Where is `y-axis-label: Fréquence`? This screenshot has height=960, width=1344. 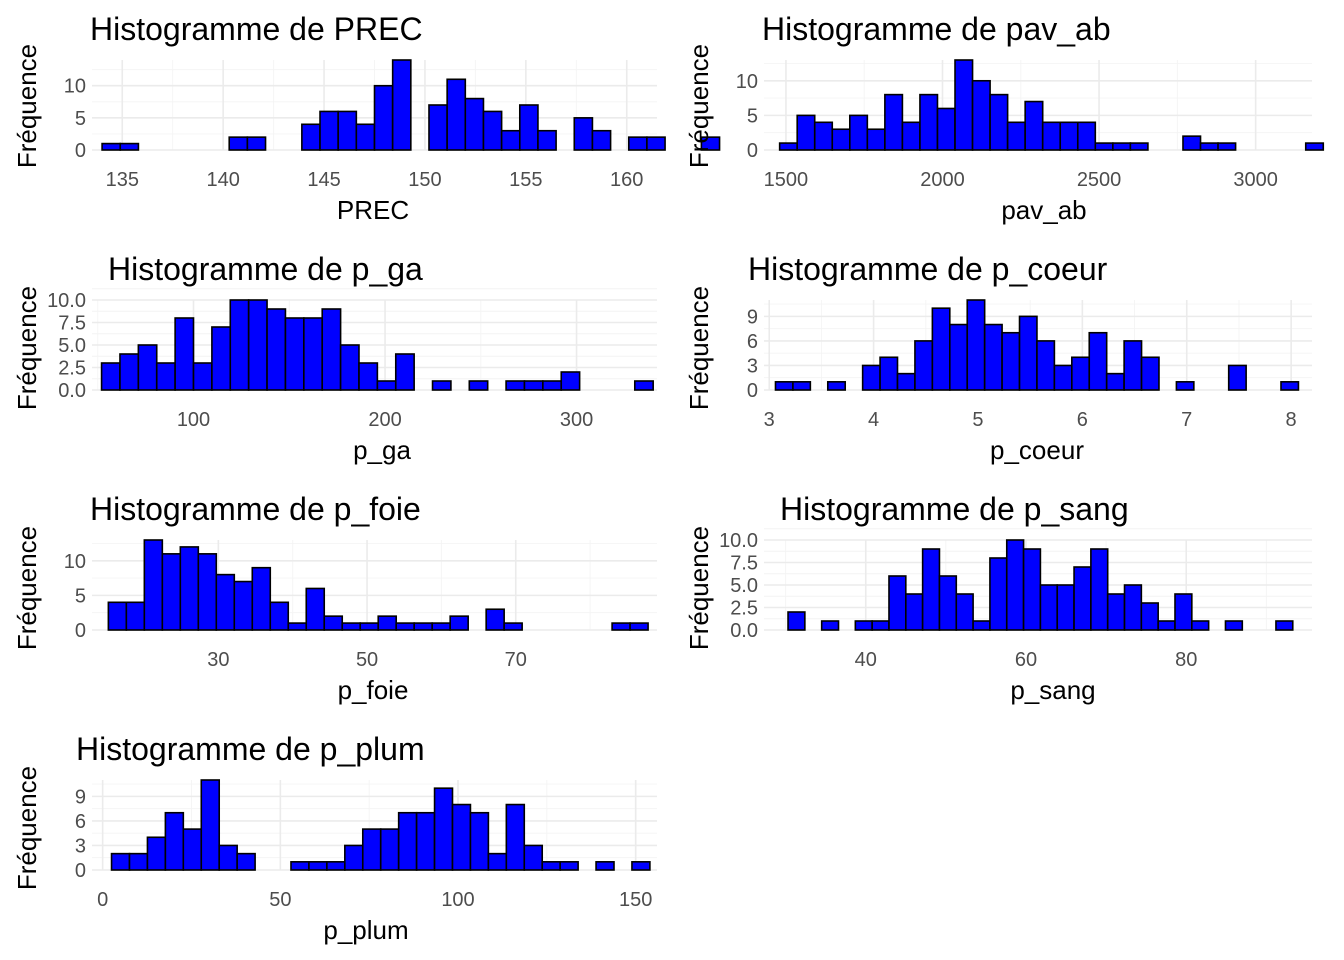 y-axis-label: Fréquence is located at coordinates (27, 828).